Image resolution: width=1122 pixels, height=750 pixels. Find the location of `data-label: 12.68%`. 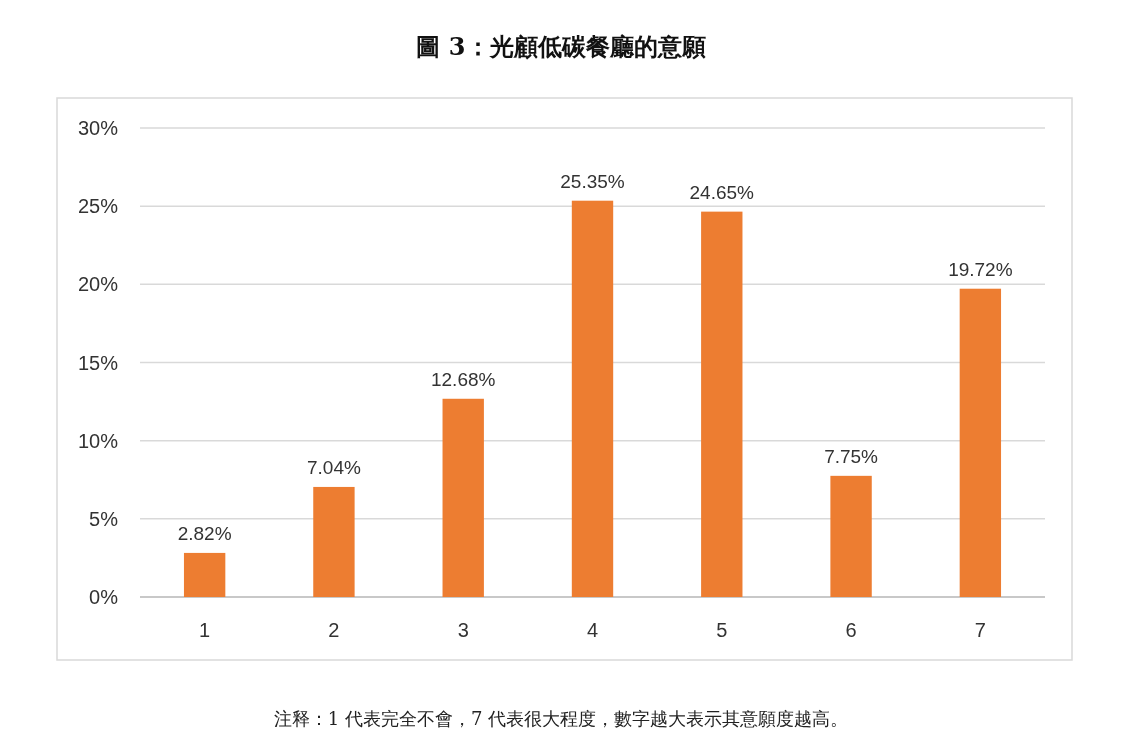

data-label: 12.68% is located at coordinates (463, 379).